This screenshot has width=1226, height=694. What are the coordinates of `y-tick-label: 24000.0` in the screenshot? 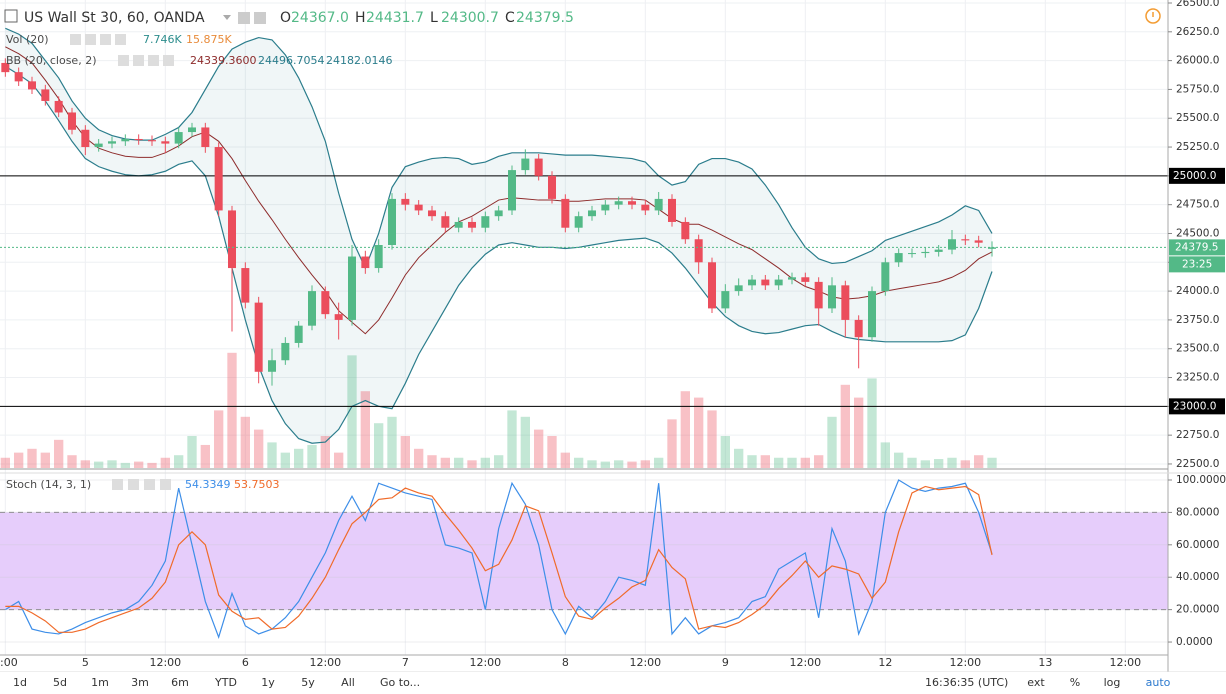 It's located at (1197, 291).